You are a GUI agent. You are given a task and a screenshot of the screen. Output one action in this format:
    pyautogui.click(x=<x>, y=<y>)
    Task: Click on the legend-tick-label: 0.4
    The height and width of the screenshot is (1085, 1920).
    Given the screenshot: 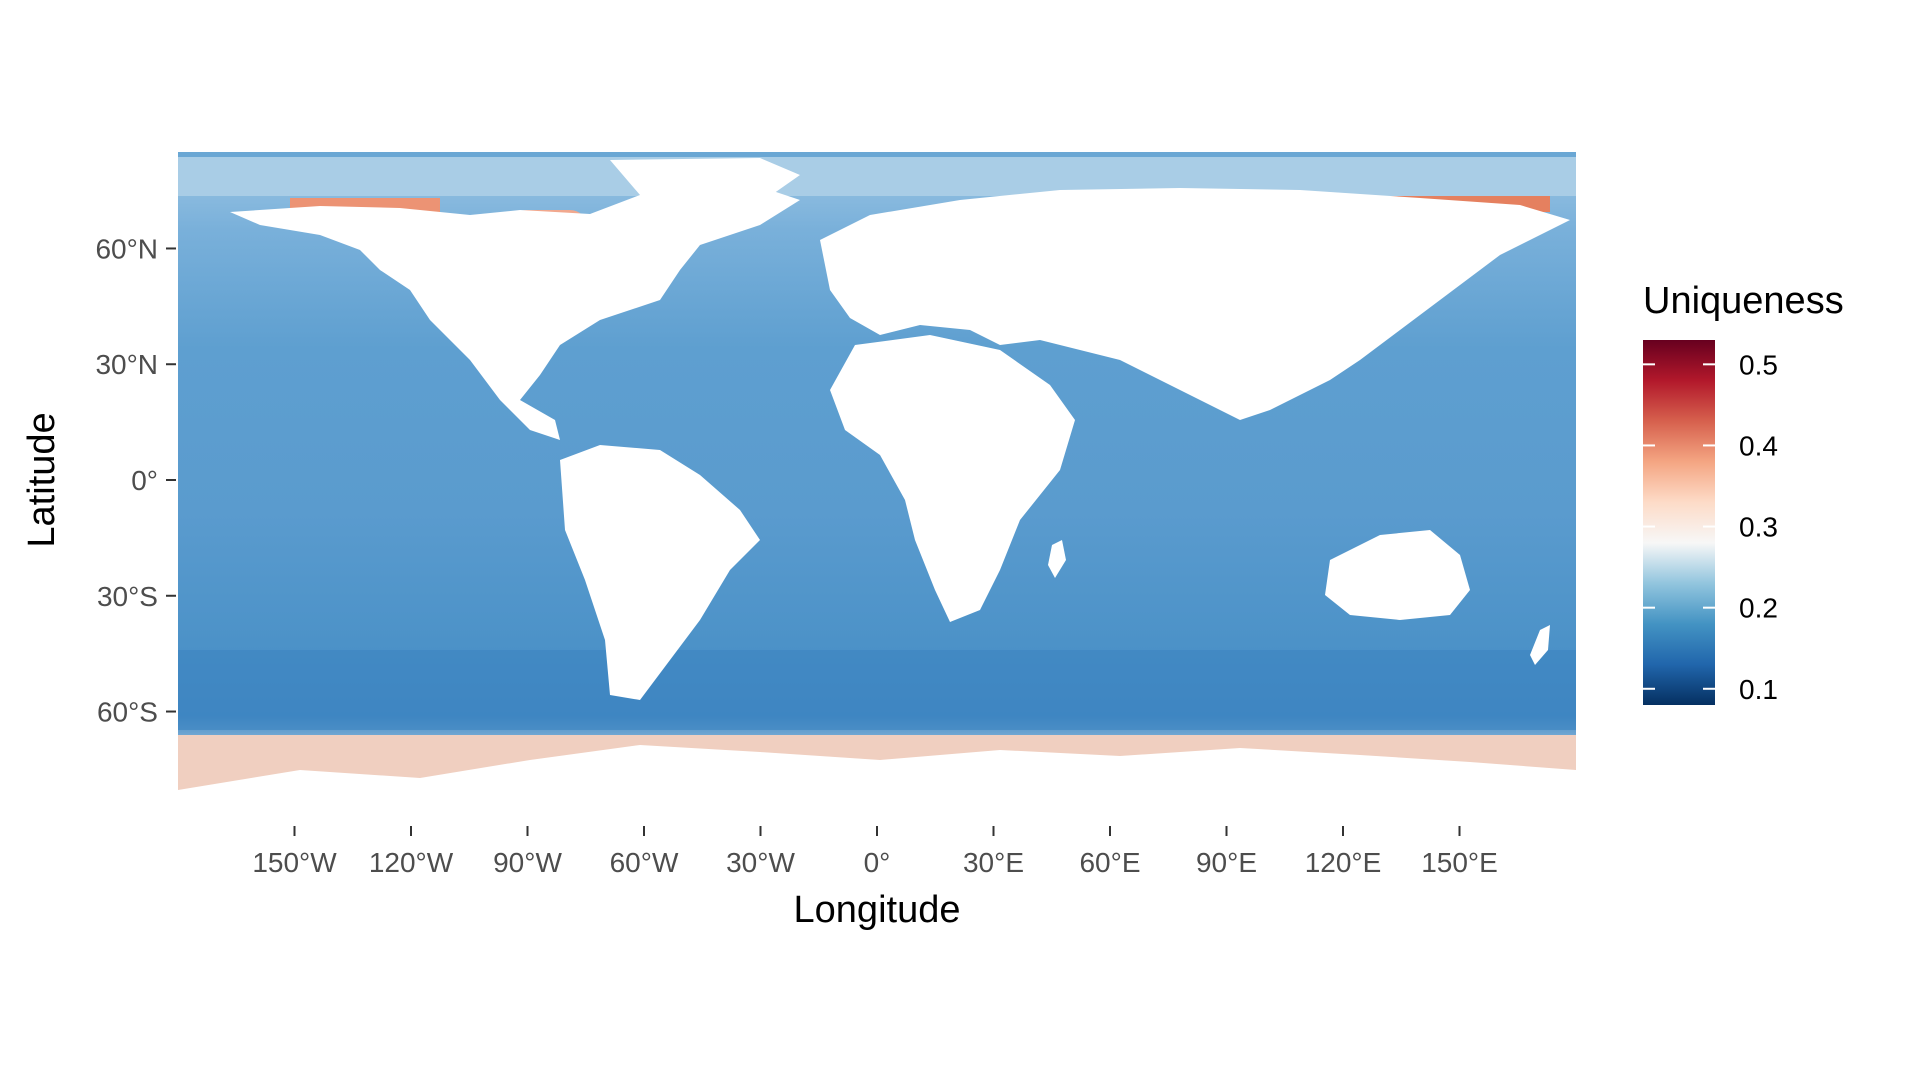 What is the action you would take?
    pyautogui.click(x=1758, y=445)
    